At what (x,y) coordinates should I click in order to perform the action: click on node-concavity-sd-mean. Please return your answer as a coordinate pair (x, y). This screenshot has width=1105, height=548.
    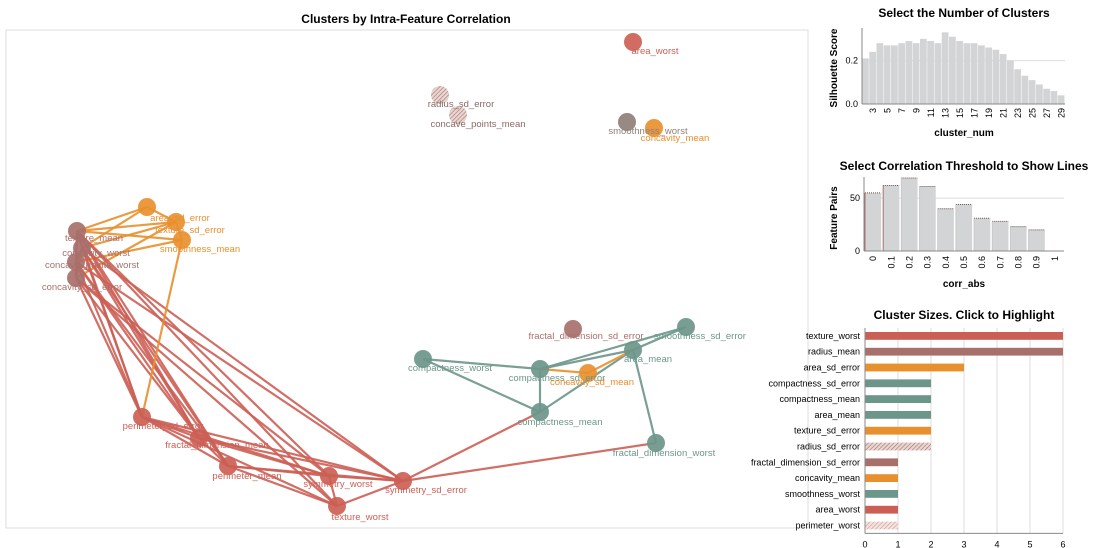
    Looking at the image, I should click on (588, 373).